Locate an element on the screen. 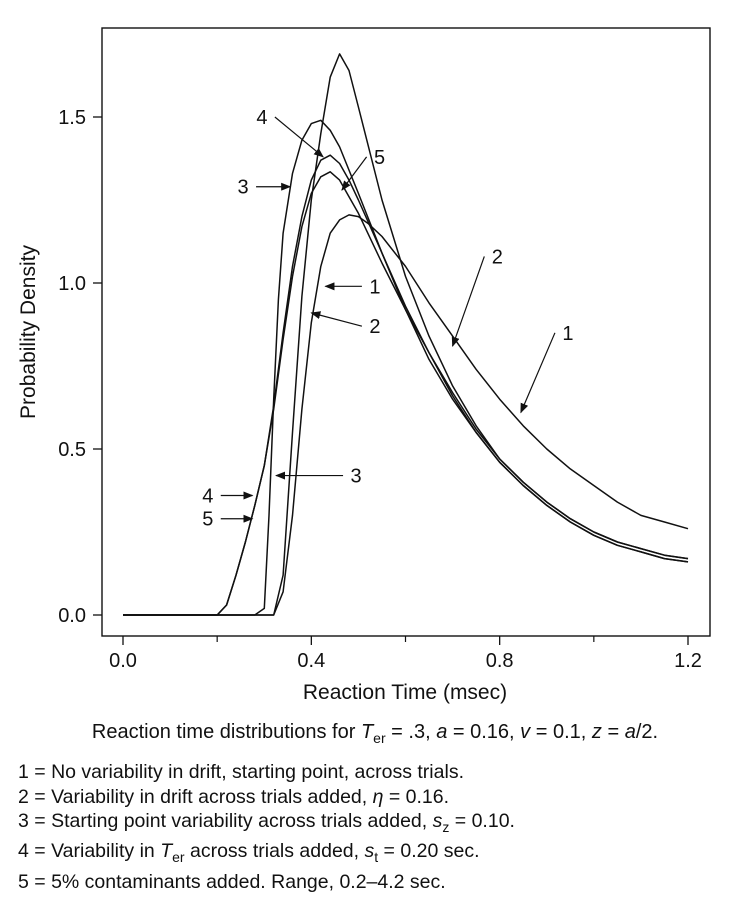  math-value: = is located at coordinates (613, 732).